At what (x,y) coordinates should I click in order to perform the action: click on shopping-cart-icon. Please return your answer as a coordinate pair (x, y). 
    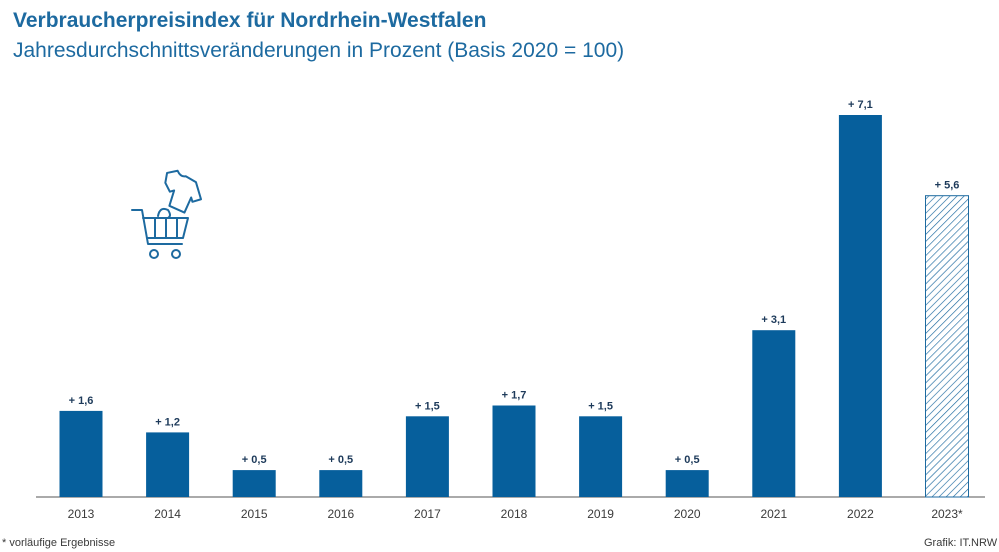
    Looking at the image, I should click on (160, 233).